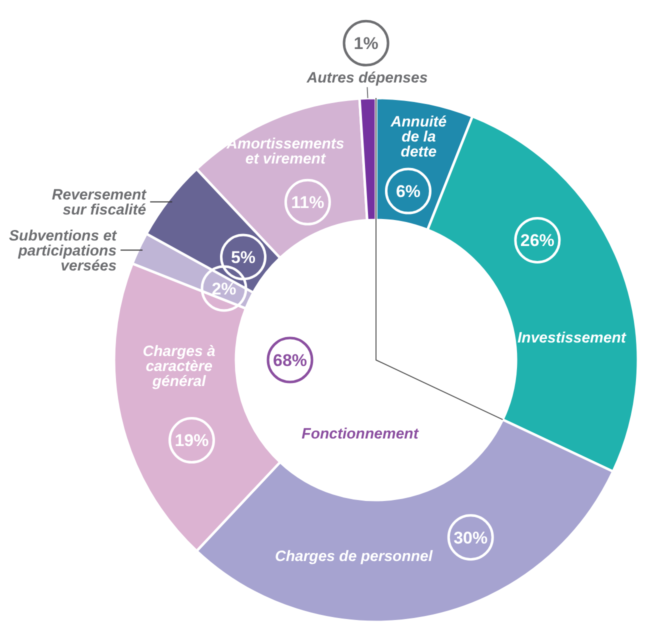 Image resolution: width=645 pixels, height=628 pixels. Describe the element at coordinates (179, 366) in the screenshot. I see `slice-label: Charges à caractère général` at that location.